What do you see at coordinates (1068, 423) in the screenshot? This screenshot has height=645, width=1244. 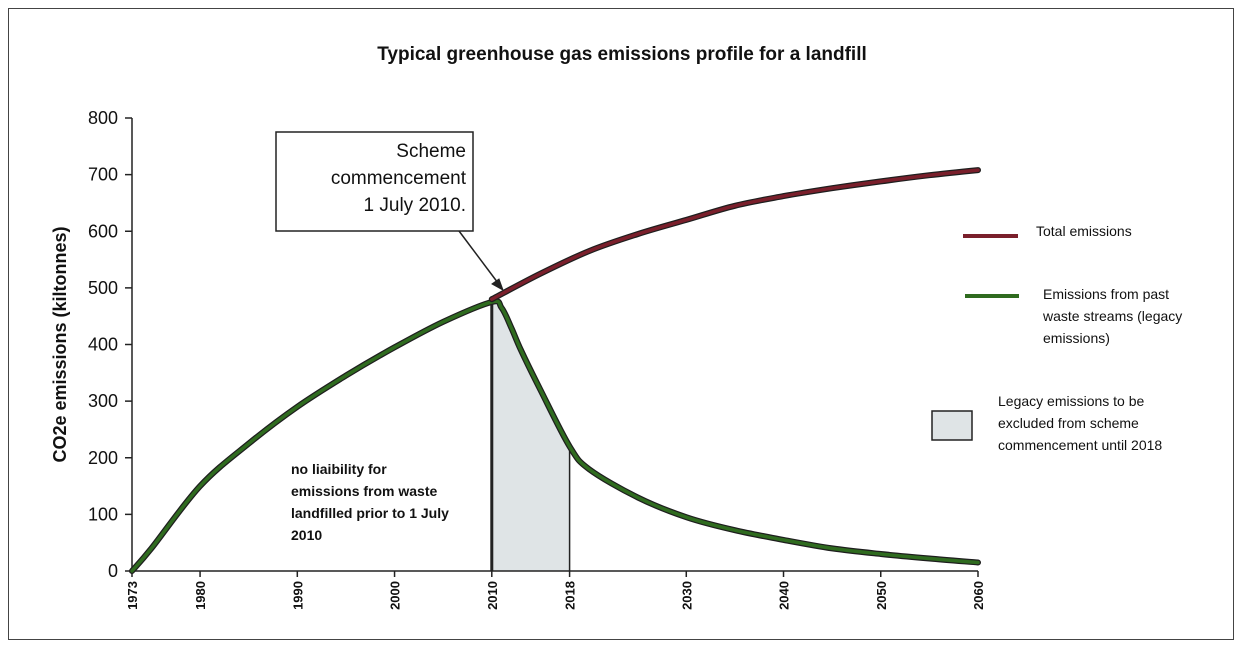 I see `legend-label-shaded: excluded from scheme` at bounding box center [1068, 423].